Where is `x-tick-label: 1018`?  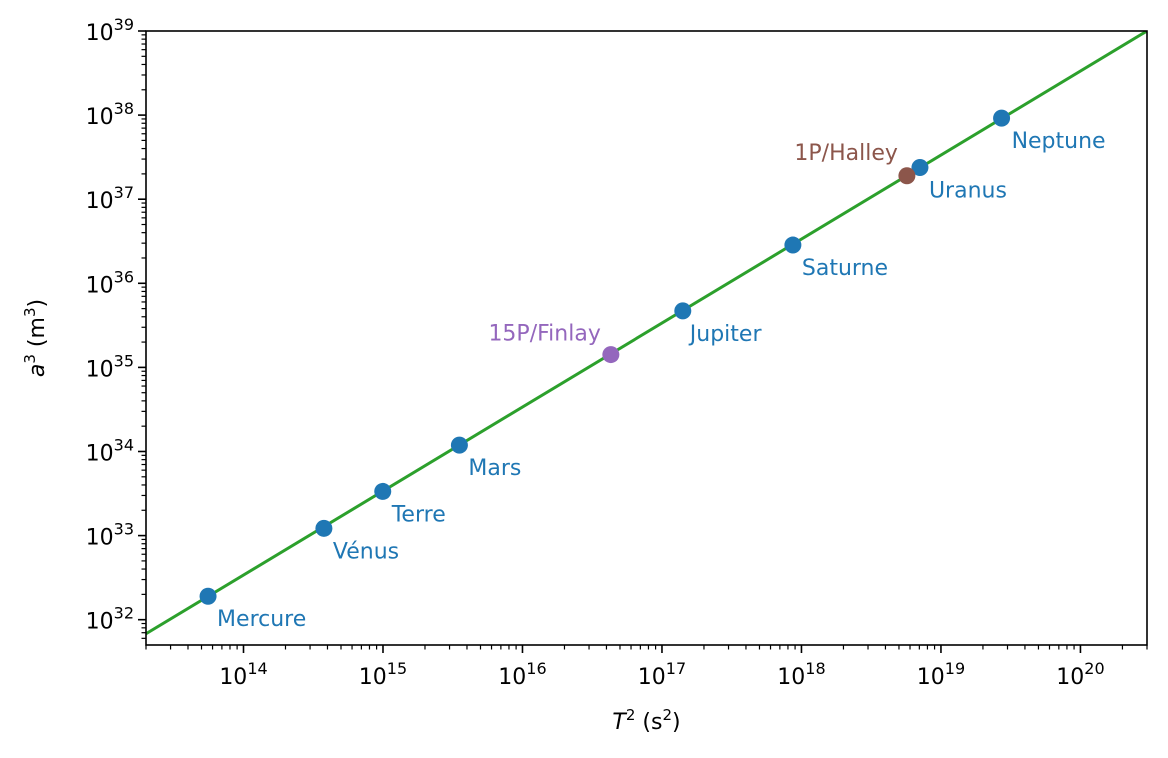
x-tick-label: 1018 is located at coordinates (801, 674).